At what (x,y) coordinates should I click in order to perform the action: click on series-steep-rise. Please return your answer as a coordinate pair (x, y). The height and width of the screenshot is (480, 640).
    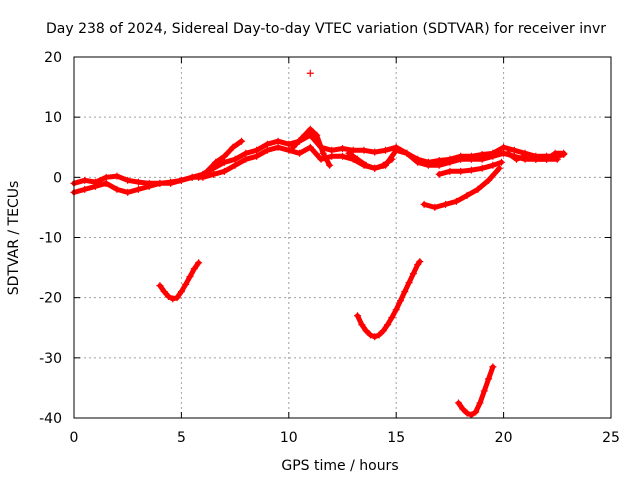
    Looking at the image, I should click on (220, 159).